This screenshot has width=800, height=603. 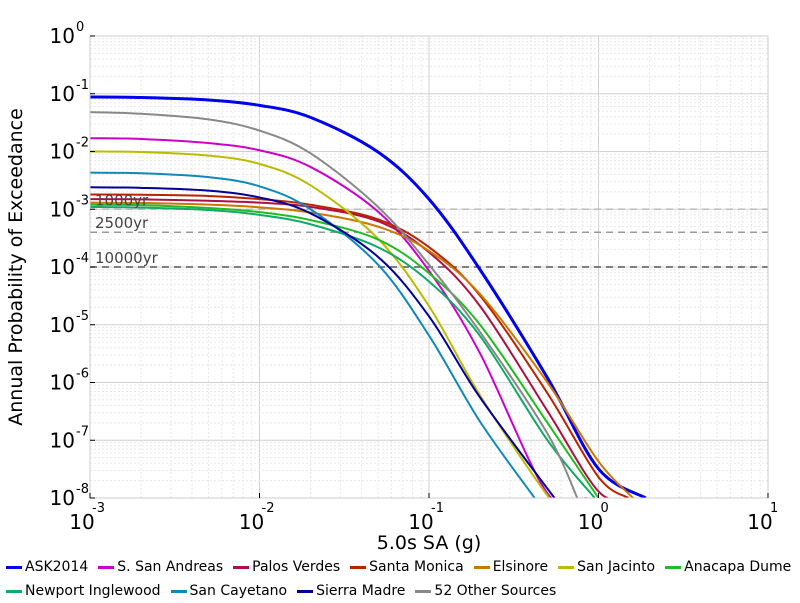 I want to click on legend-item: 52 Other Sources, so click(x=485, y=591).